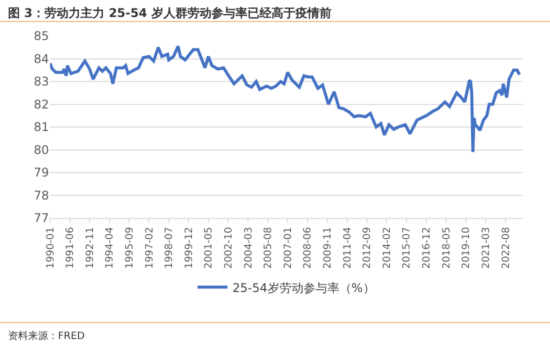 The image size is (550, 348). Describe the element at coordinates (170, 13) in the screenshot. I see `chart-title: 图 3：劳动力主力 25-54 岁人群劳动参与率已经高于疫情前` at that location.